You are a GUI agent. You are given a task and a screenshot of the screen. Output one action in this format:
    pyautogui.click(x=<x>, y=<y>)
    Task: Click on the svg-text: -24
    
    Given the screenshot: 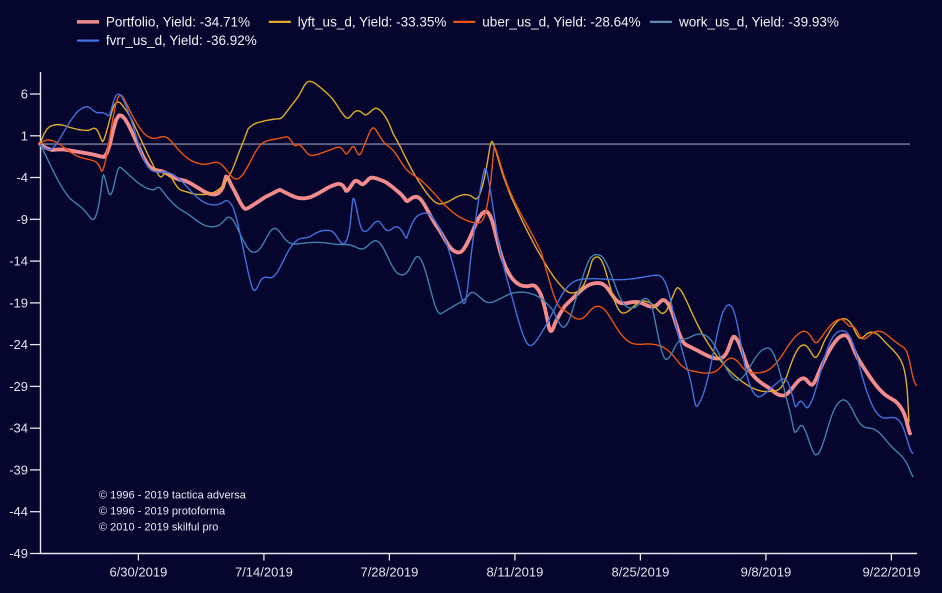 What is the action you would take?
    pyautogui.click(x=18, y=344)
    